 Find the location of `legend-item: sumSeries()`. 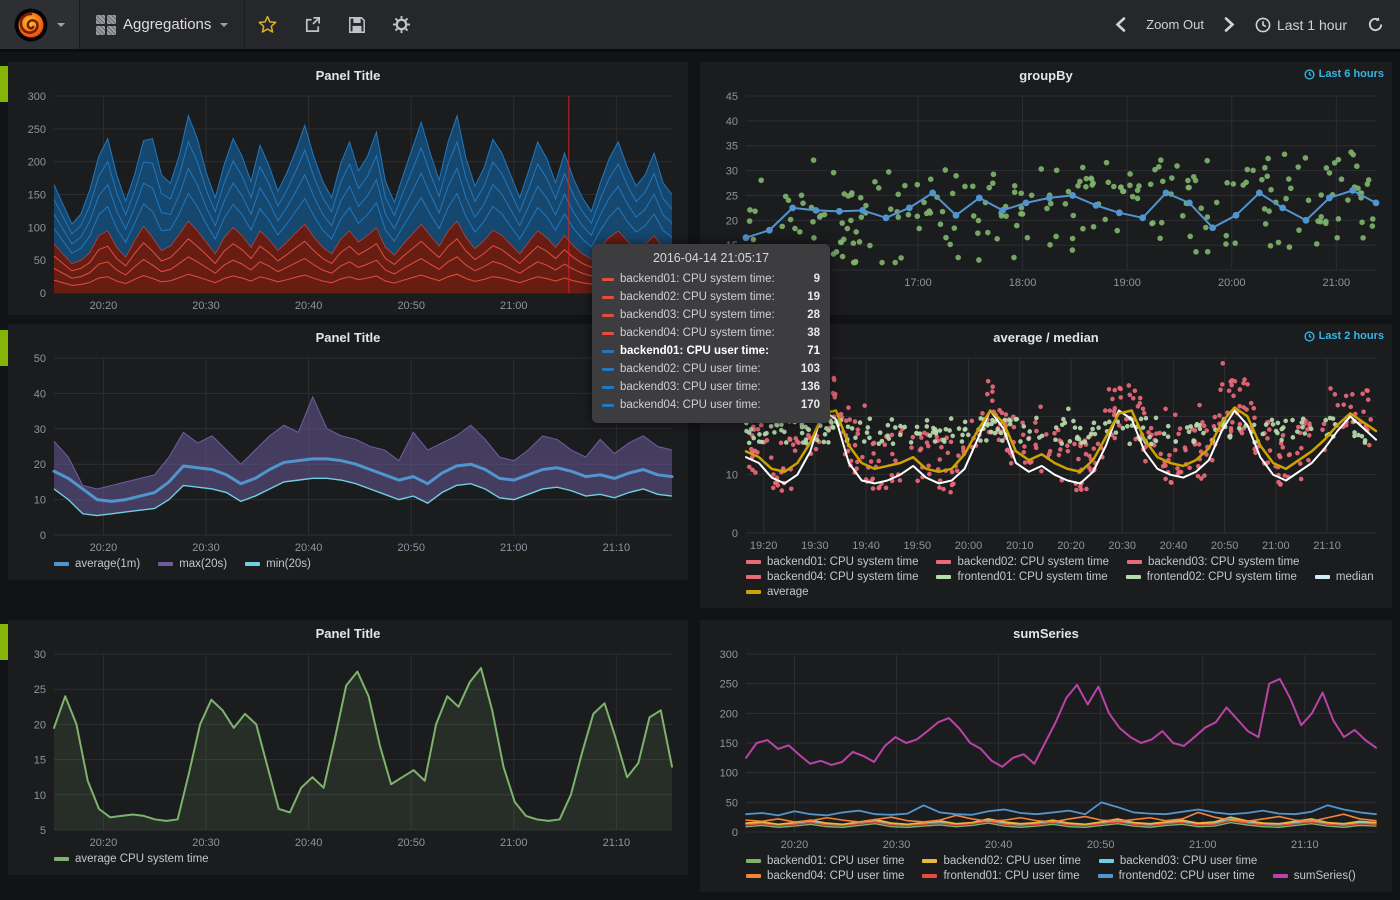

legend-item: sumSeries() is located at coordinates (1314, 876).